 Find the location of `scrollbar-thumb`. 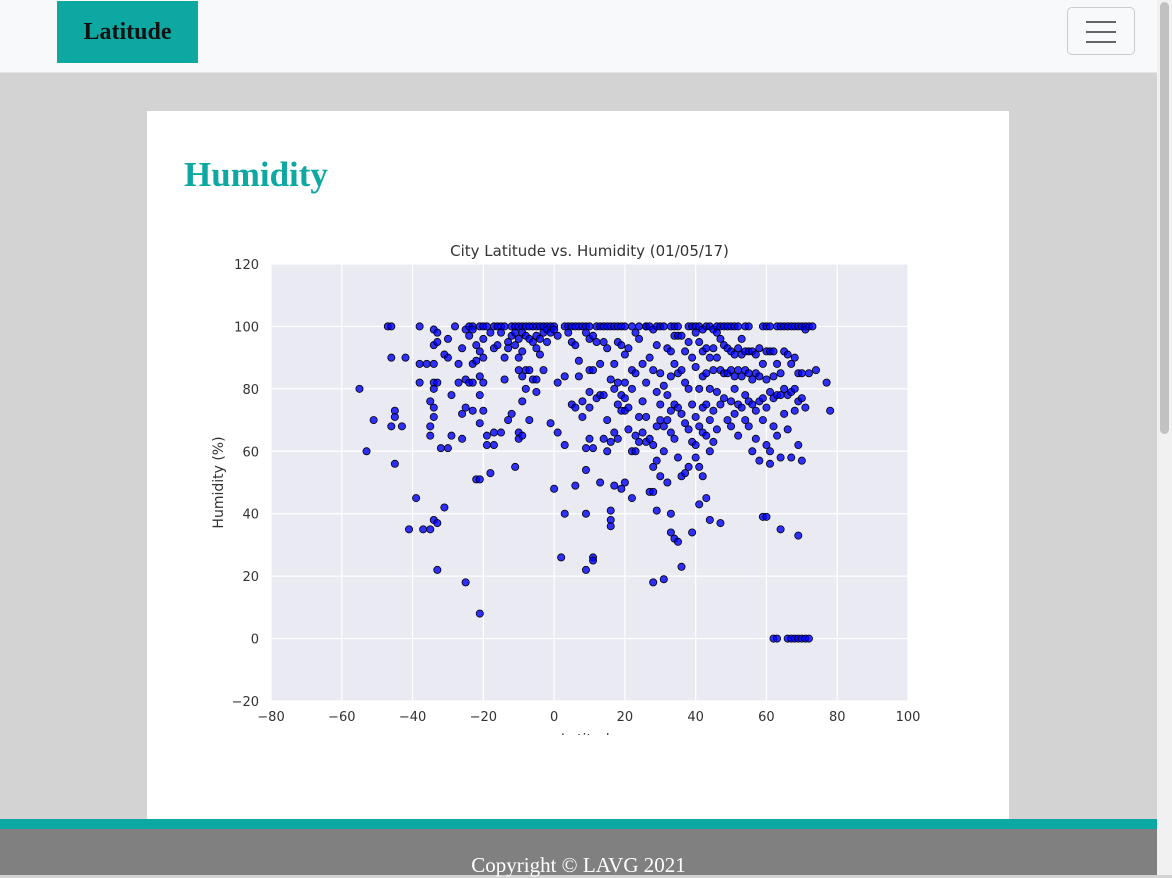

scrollbar-thumb is located at coordinates (1164, 218).